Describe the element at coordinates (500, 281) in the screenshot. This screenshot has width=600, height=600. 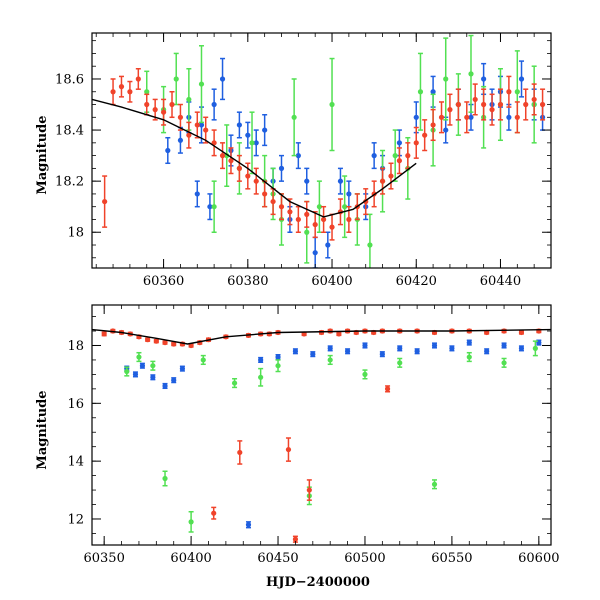
I see `top-x-tick-label: 60440` at that location.